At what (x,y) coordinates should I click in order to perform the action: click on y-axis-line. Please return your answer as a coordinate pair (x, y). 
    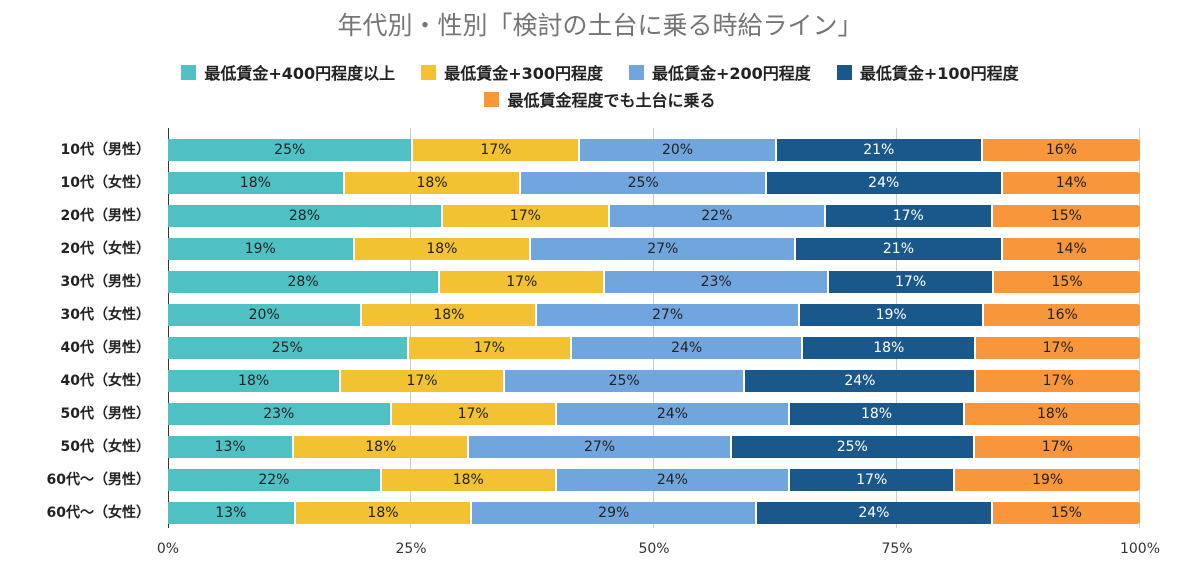
    Looking at the image, I should click on (168, 328).